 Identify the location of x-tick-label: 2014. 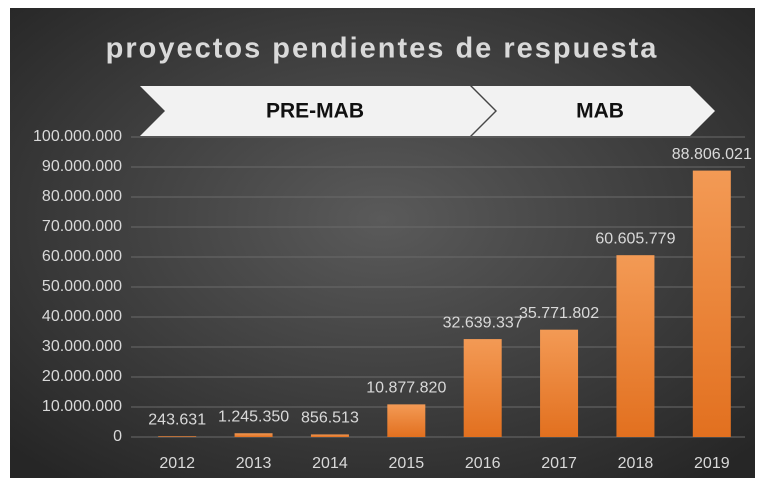
(330, 463).